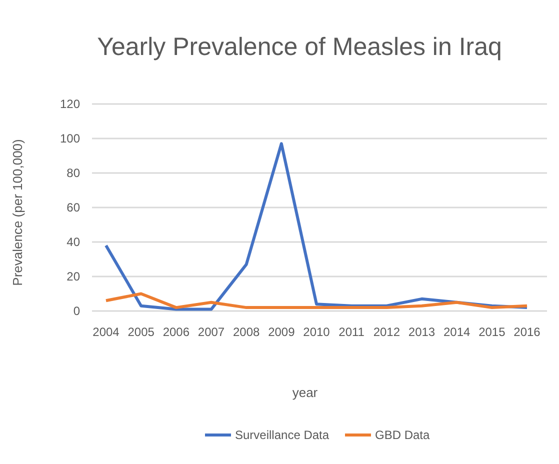 The height and width of the screenshot is (464, 559). Describe the element at coordinates (351, 332) in the screenshot. I see `x-tick-label: 2011` at that location.